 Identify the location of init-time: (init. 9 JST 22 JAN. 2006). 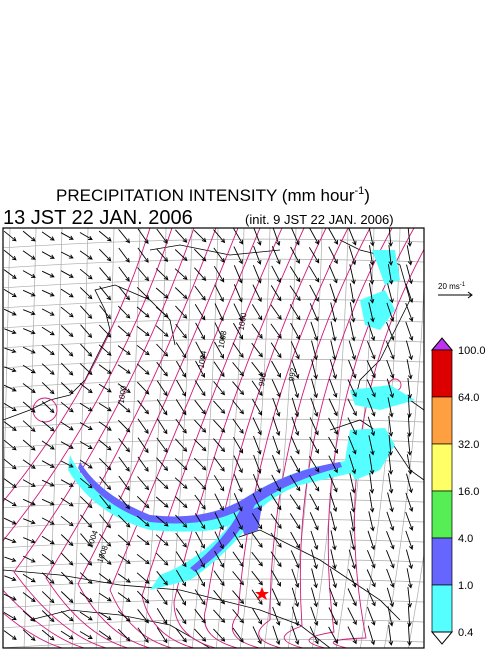
(319, 219).